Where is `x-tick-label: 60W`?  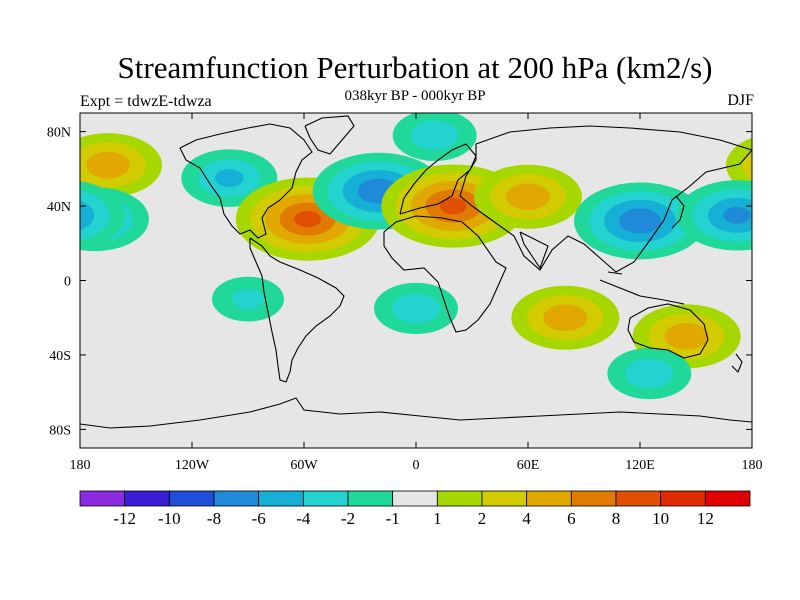 x-tick-label: 60W is located at coordinates (304, 465).